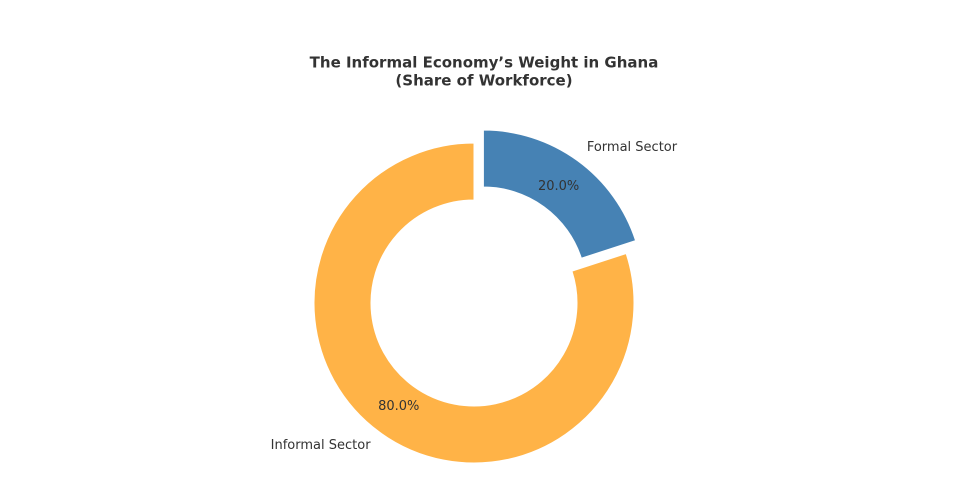  What do you see at coordinates (321, 445) in the screenshot?
I see `slice-label: Informal Sector` at bounding box center [321, 445].